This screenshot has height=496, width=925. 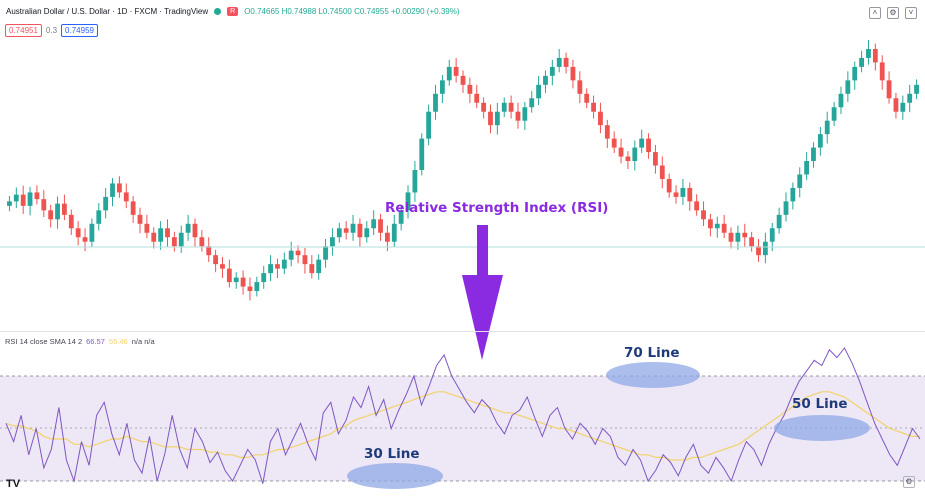 What do you see at coordinates (392, 454) in the screenshot?
I see `line30-label: 30 Line` at bounding box center [392, 454].